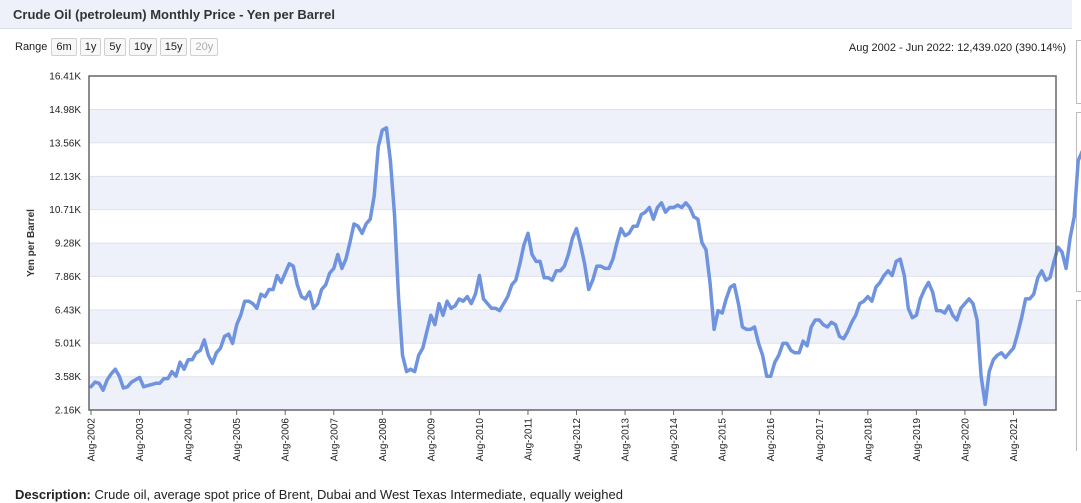 The image size is (1081, 503). I want to click on x-tick-label: Aug-2011, so click(528, 439).